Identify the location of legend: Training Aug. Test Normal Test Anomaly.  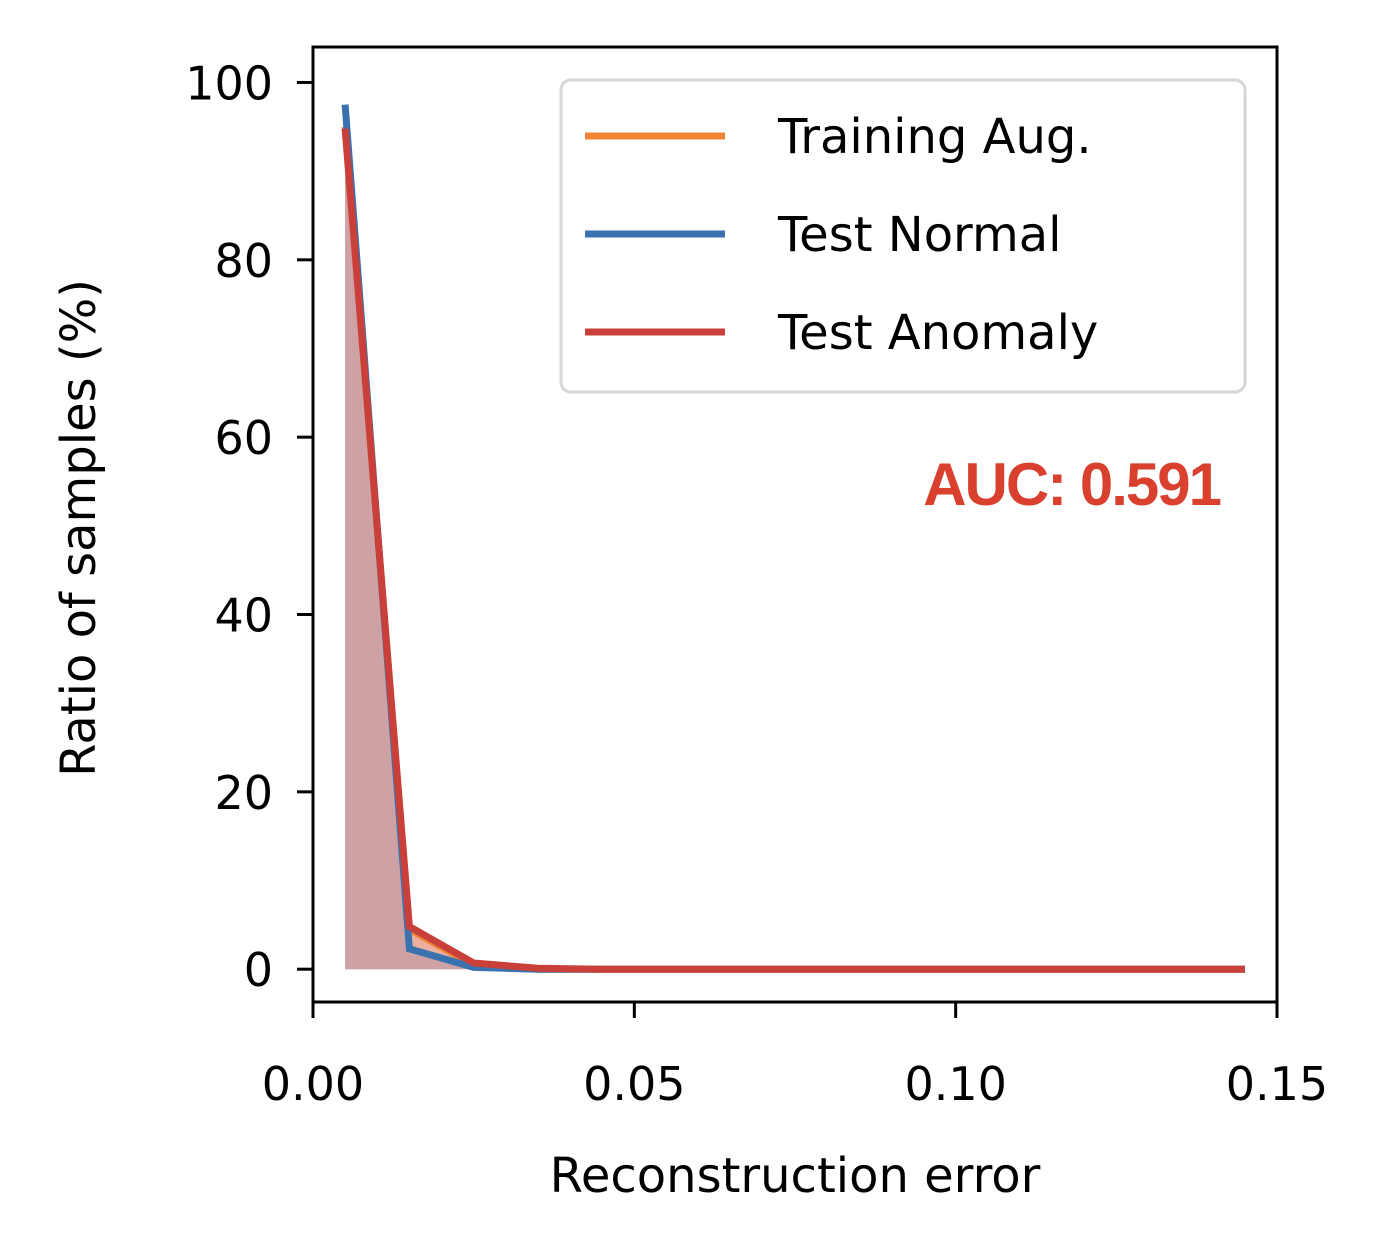
(903, 236).